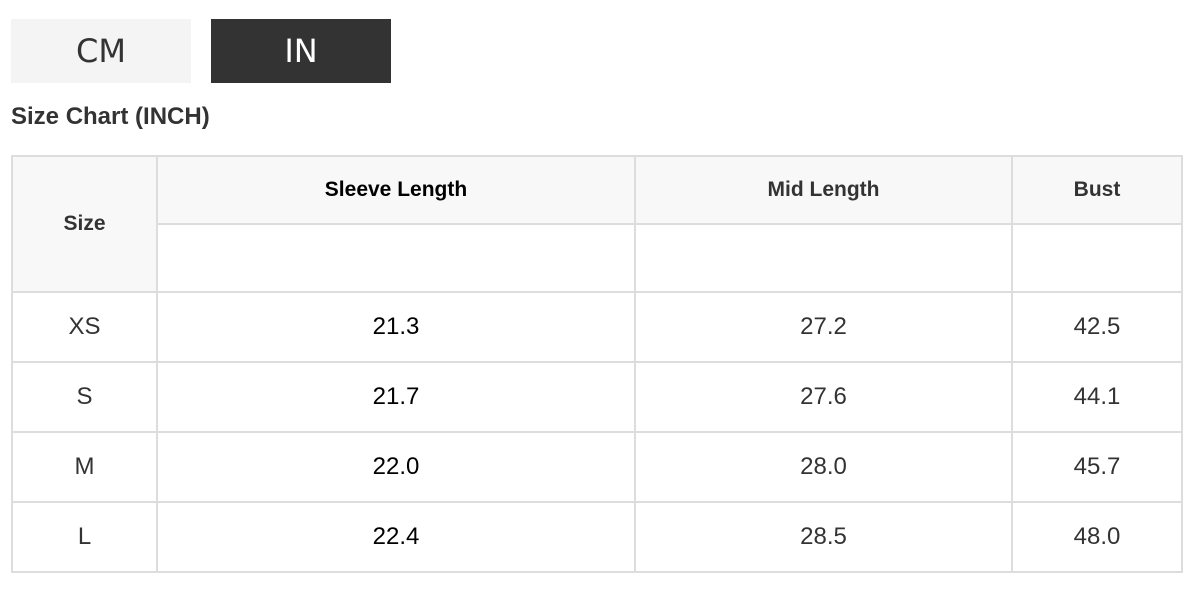  I want to click on bust-cell: 45.7, so click(1097, 467).